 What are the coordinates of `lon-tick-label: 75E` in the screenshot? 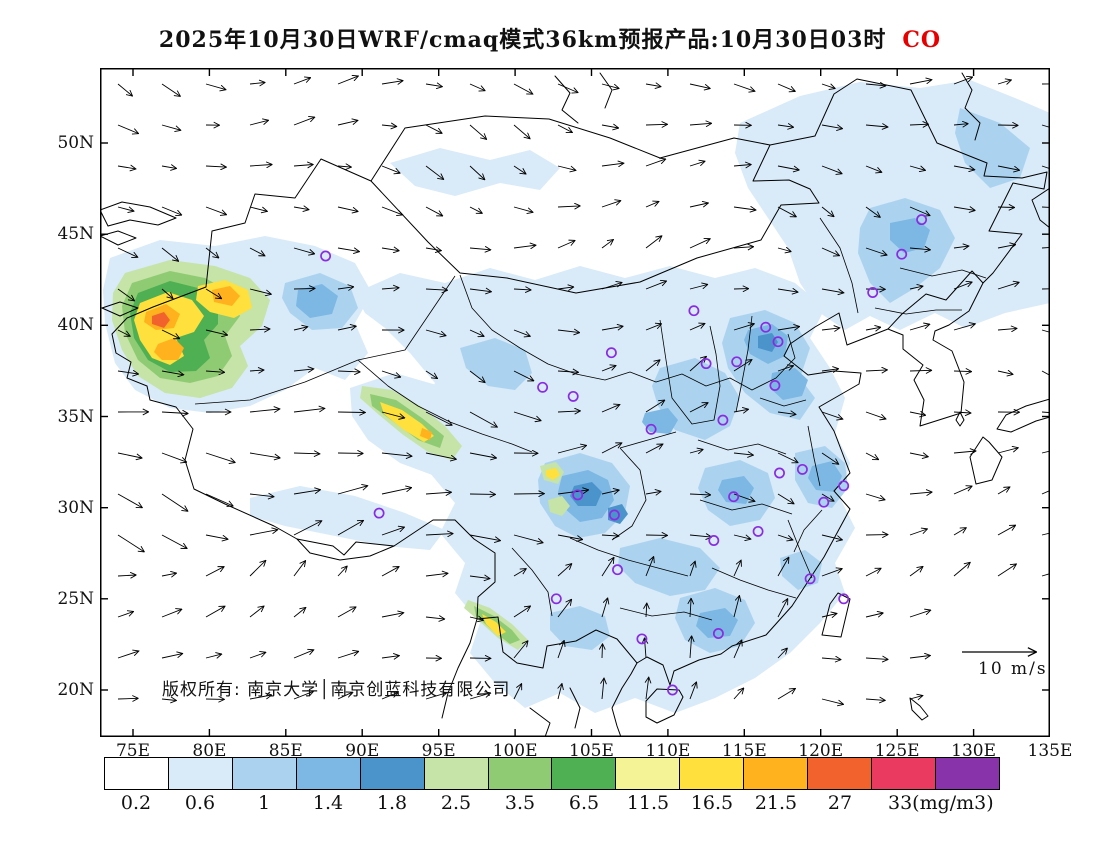 It's located at (133, 751).